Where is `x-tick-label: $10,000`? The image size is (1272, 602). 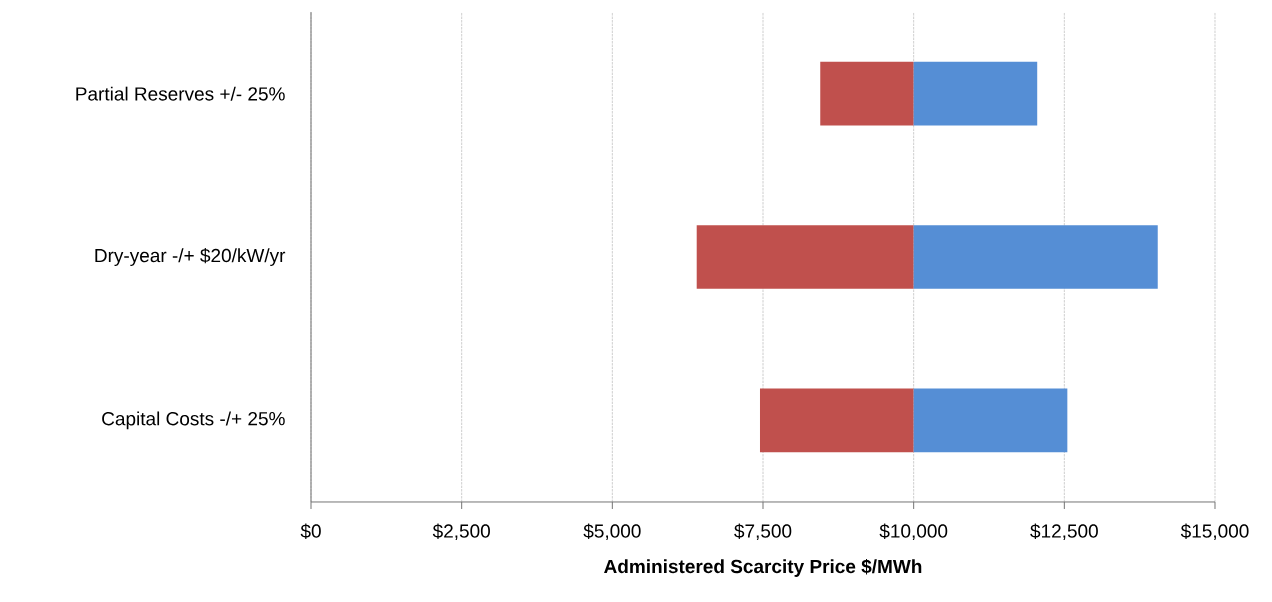 x-tick-label: $10,000 is located at coordinates (913, 532).